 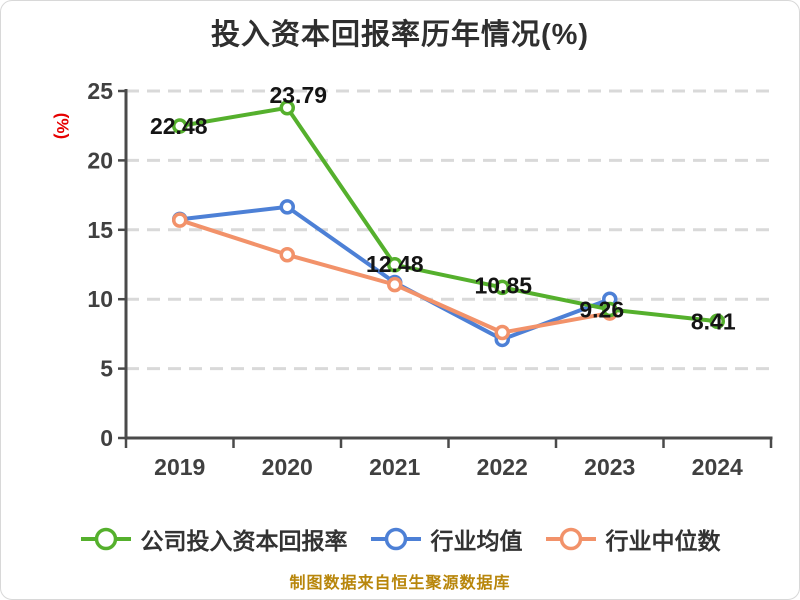 What do you see at coordinates (394, 467) in the screenshot?
I see `x-tick-label: 2021` at bounding box center [394, 467].